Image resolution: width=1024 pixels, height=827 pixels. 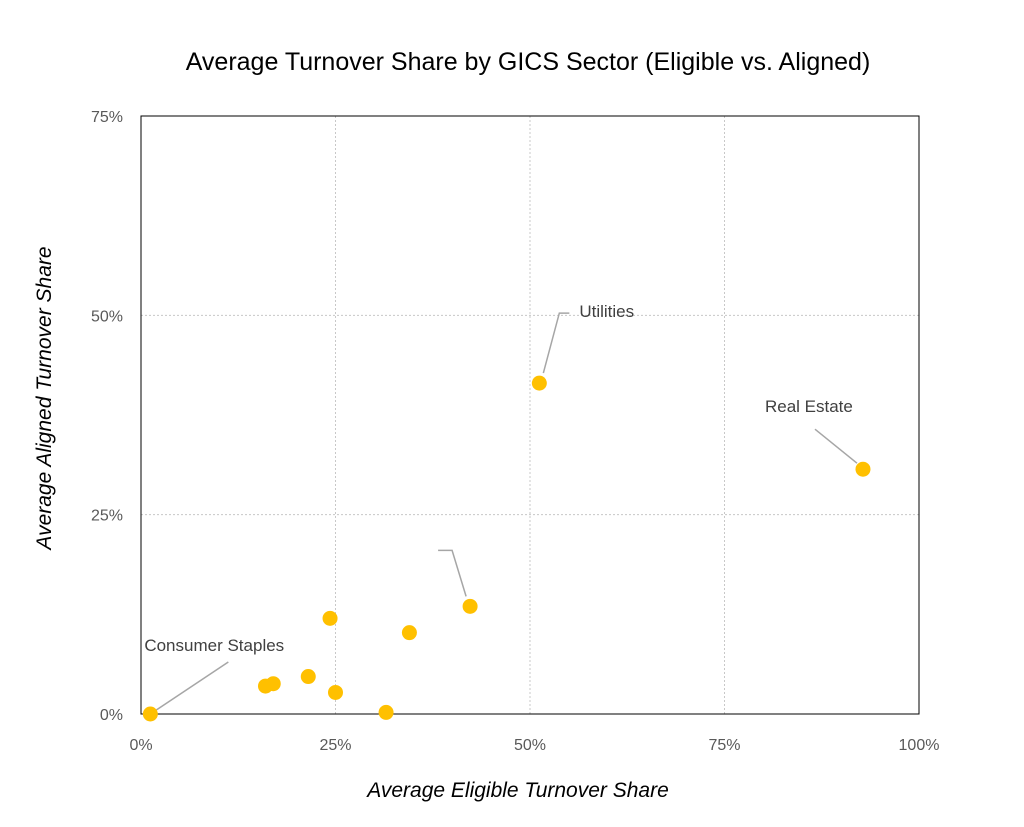 What do you see at coordinates (809, 406) in the screenshot?
I see `point-label: Real Estate` at bounding box center [809, 406].